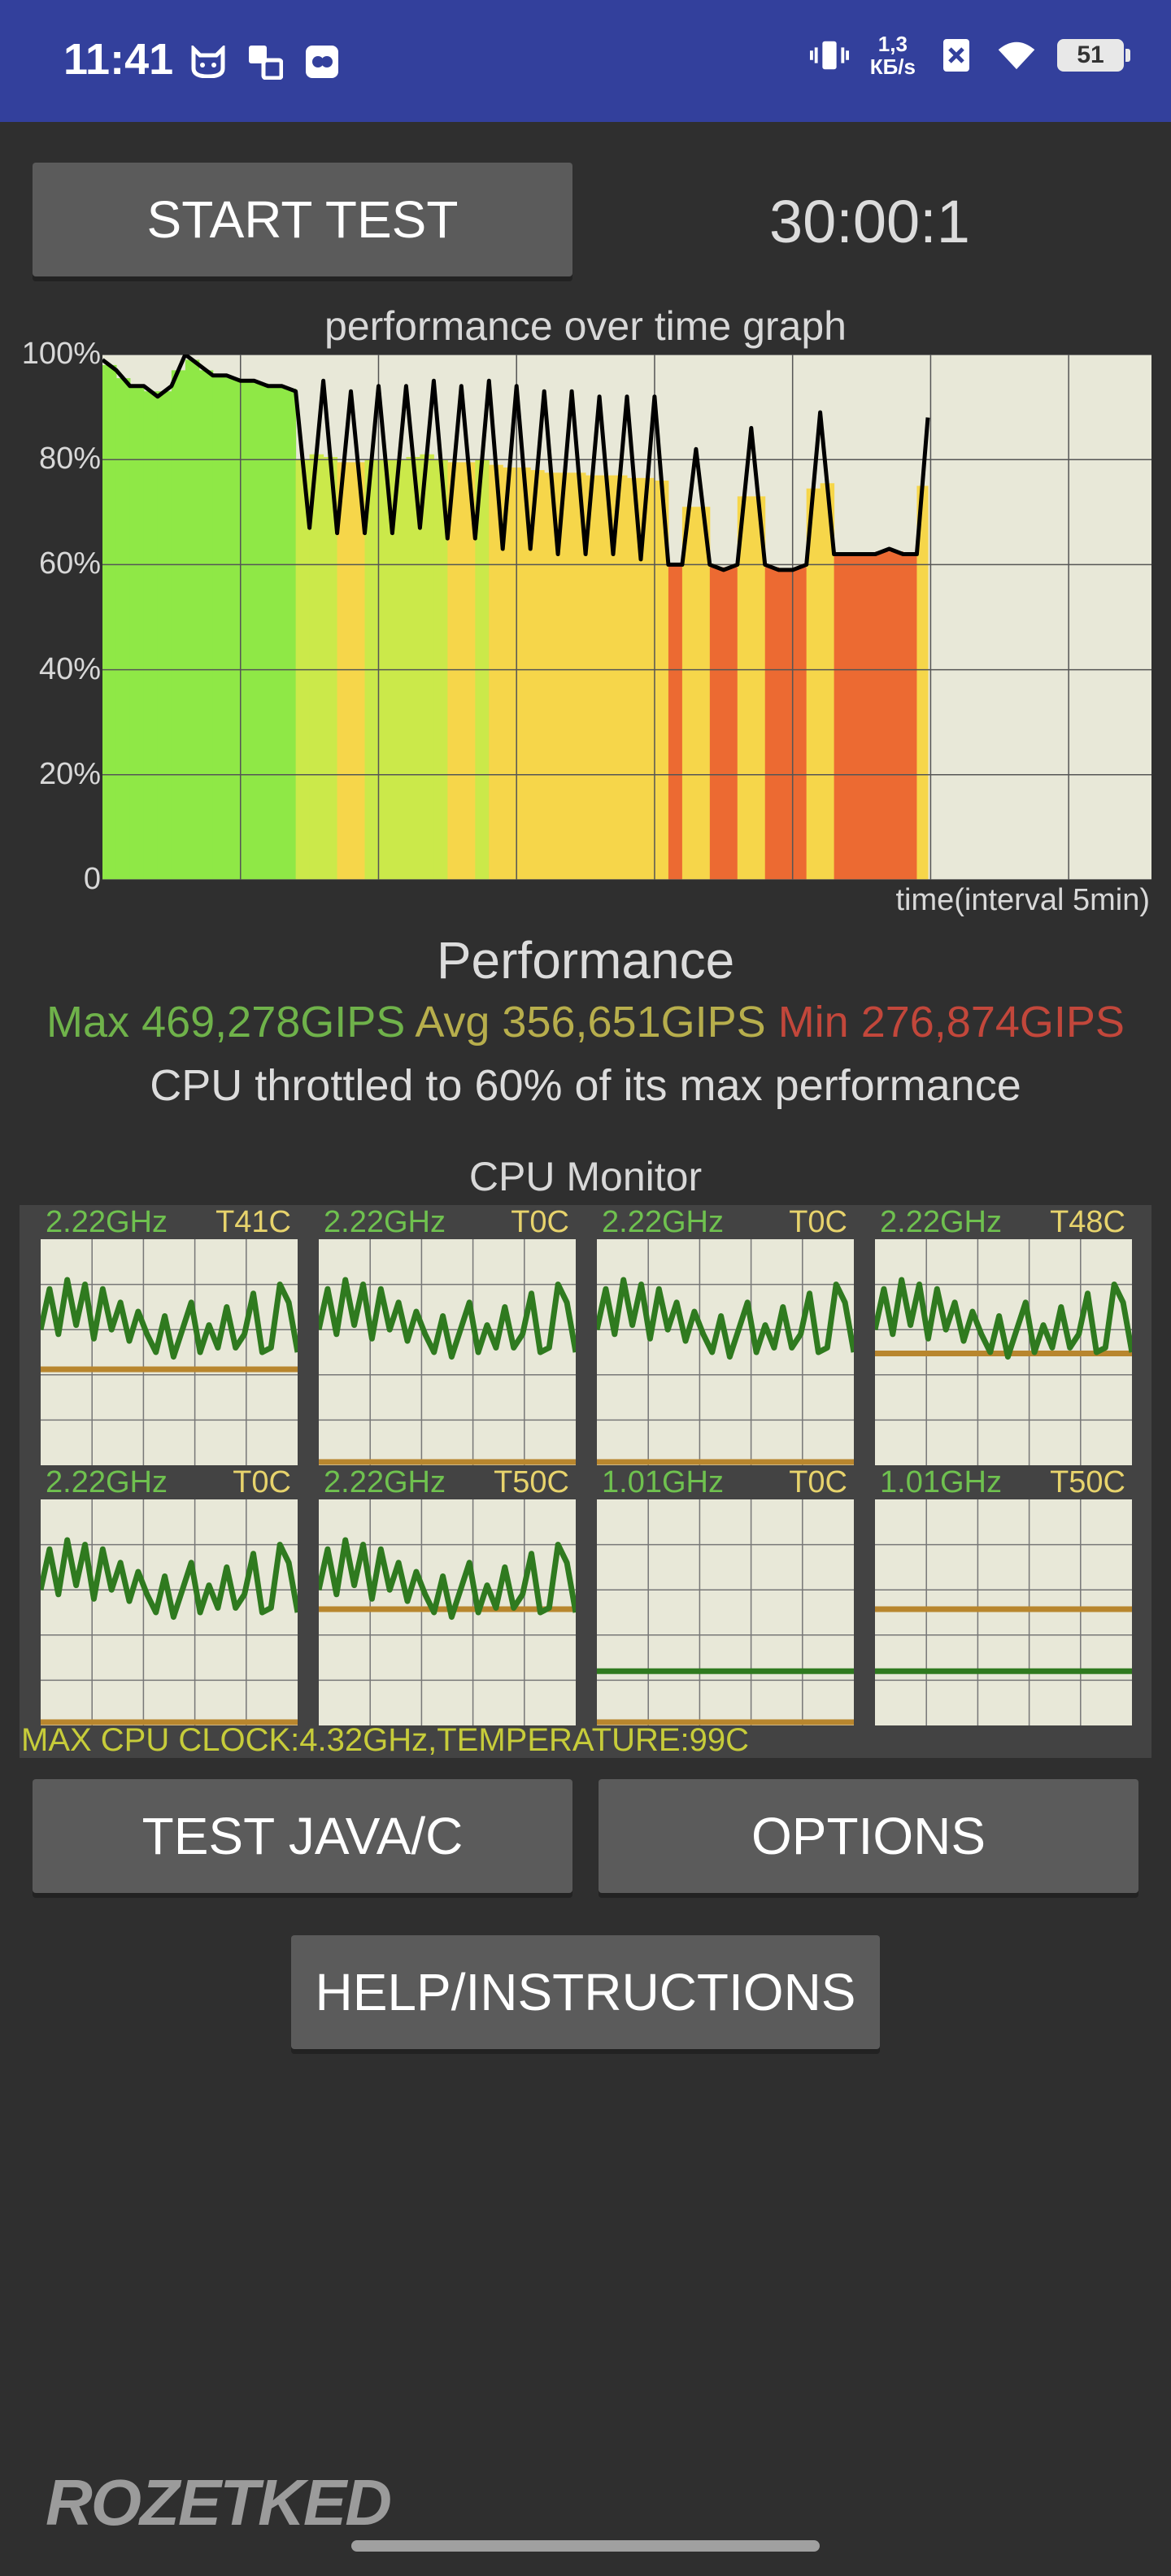  Describe the element at coordinates (585, 1177) in the screenshot. I see `cpu-monitor-title: CPU Monitor` at that location.